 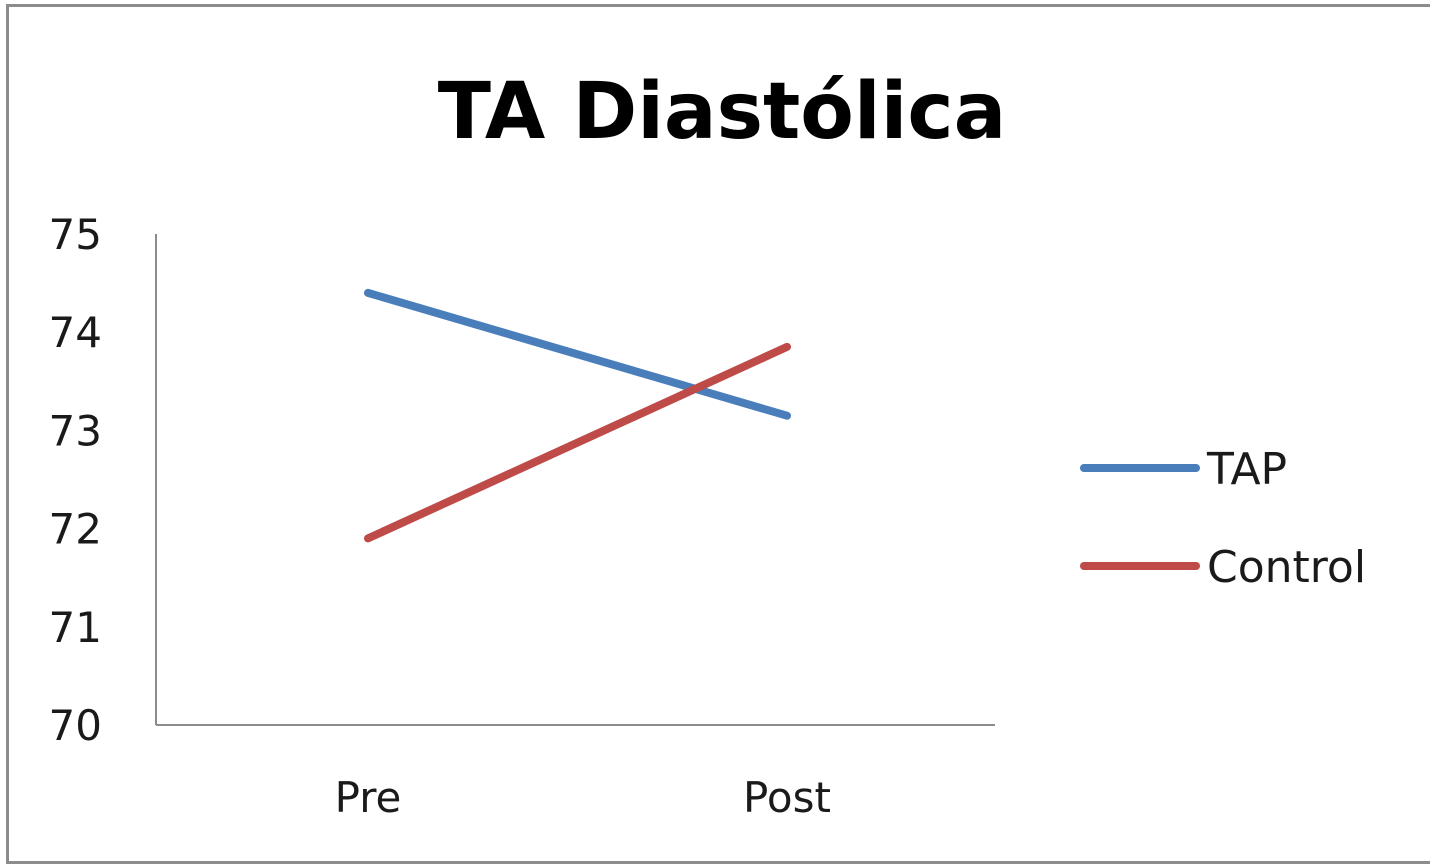 I want to click on y-tick-label: 71, so click(x=75, y=627).